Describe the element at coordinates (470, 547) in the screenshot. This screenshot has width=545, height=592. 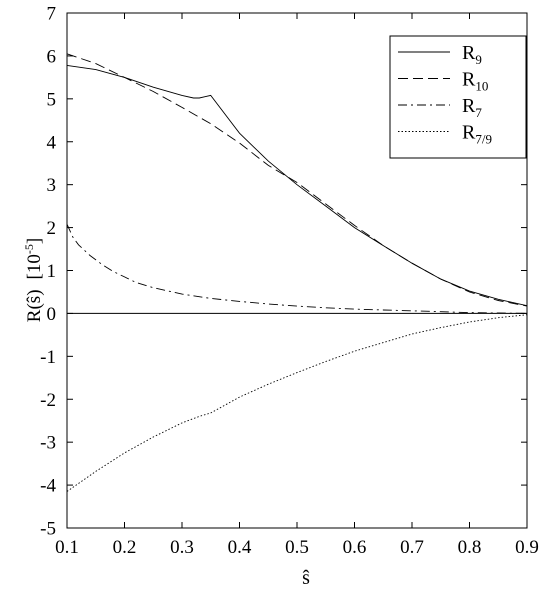
I see `x-tick-label: 0.8` at that location.